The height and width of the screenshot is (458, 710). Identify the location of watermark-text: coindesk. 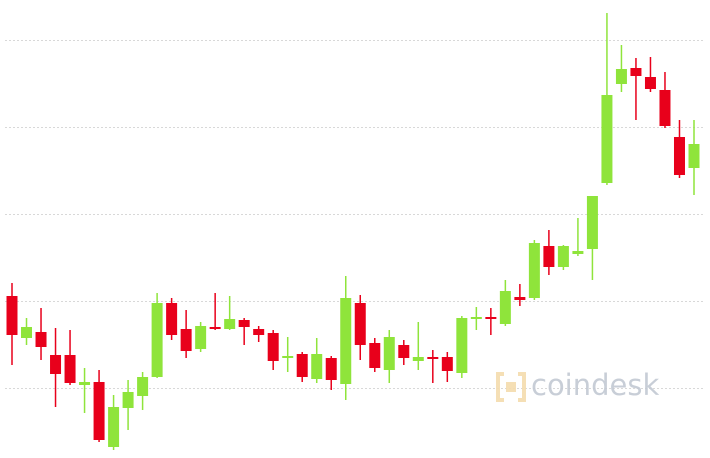
(595, 385).